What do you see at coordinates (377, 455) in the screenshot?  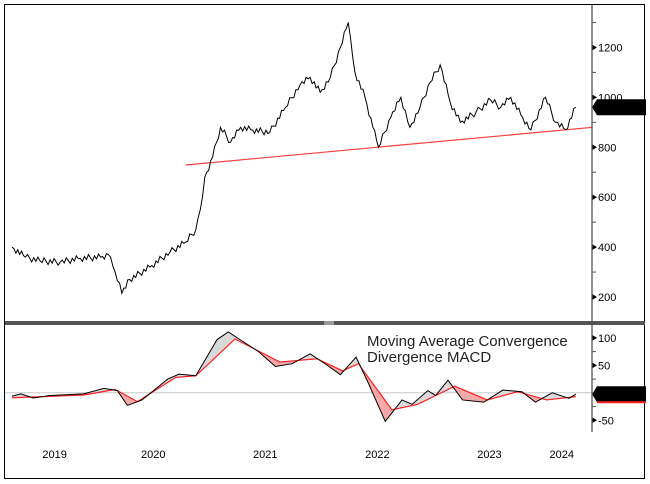 I see `x-tick-label: 2022` at bounding box center [377, 455].